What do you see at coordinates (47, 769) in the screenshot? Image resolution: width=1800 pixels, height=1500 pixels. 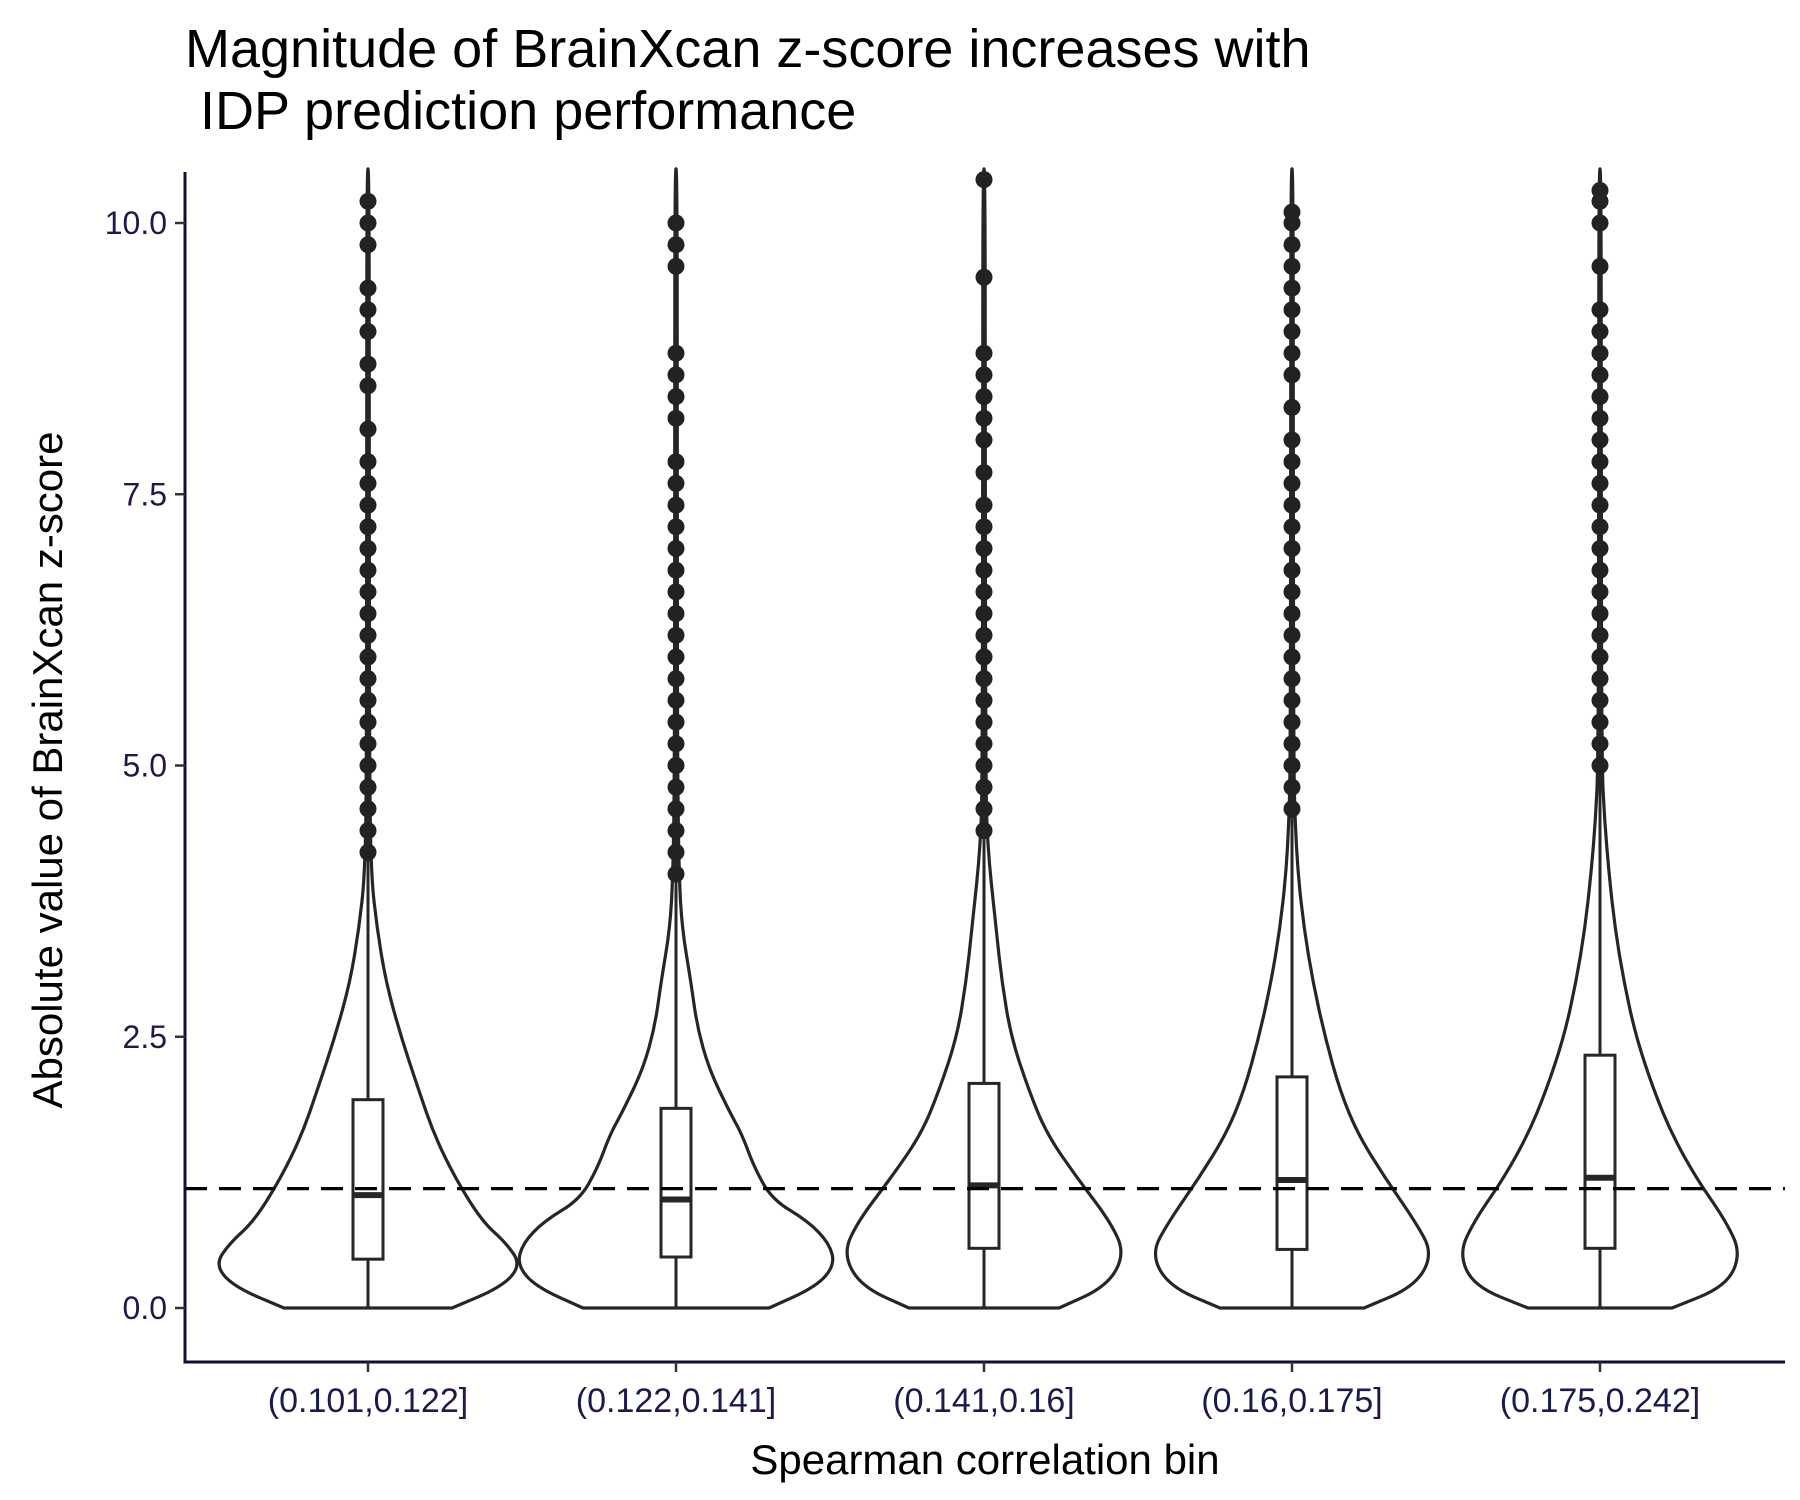 I see `y-axis-title: Absolute value of BrainXcan z-score` at bounding box center [47, 769].